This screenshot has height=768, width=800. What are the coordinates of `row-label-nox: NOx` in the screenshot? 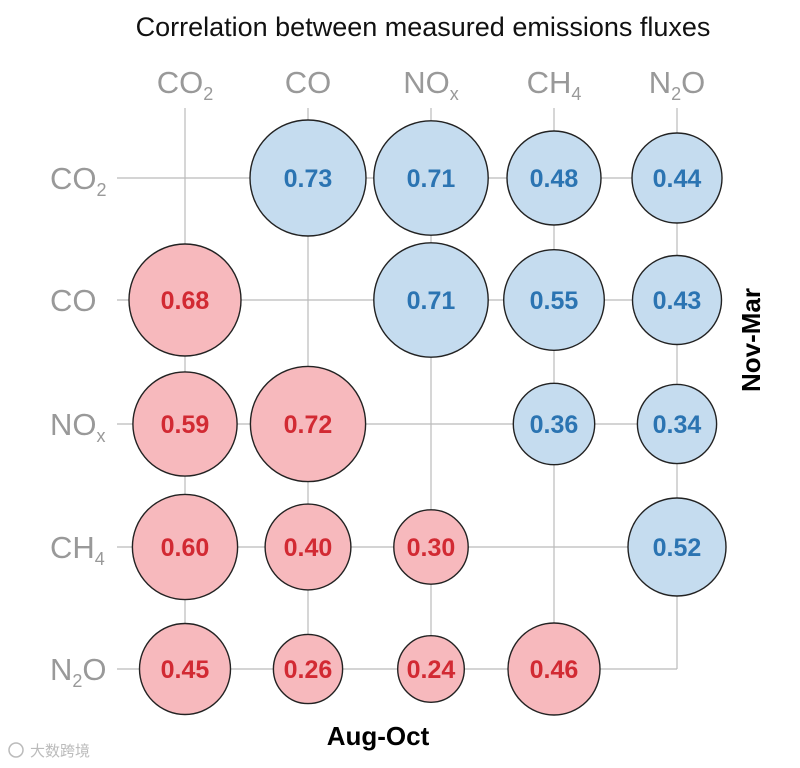 It's located at (78, 426).